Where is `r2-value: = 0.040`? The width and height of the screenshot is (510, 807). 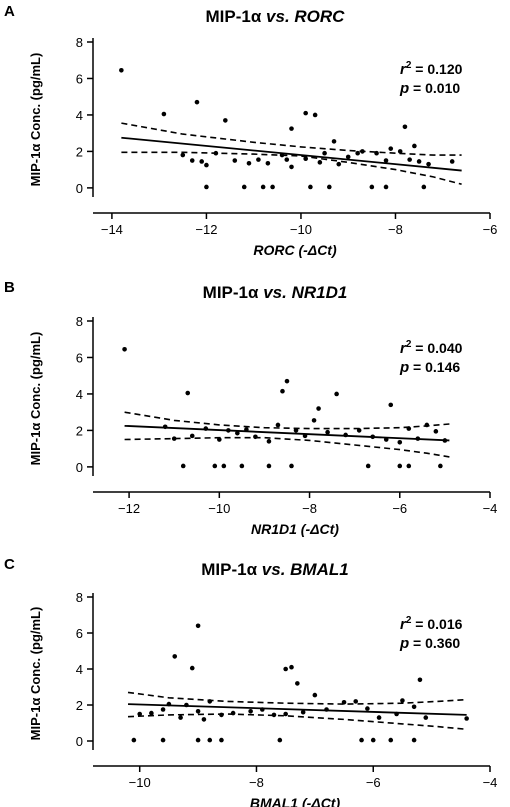
r2-value: = 0.040 is located at coordinates (436, 348).